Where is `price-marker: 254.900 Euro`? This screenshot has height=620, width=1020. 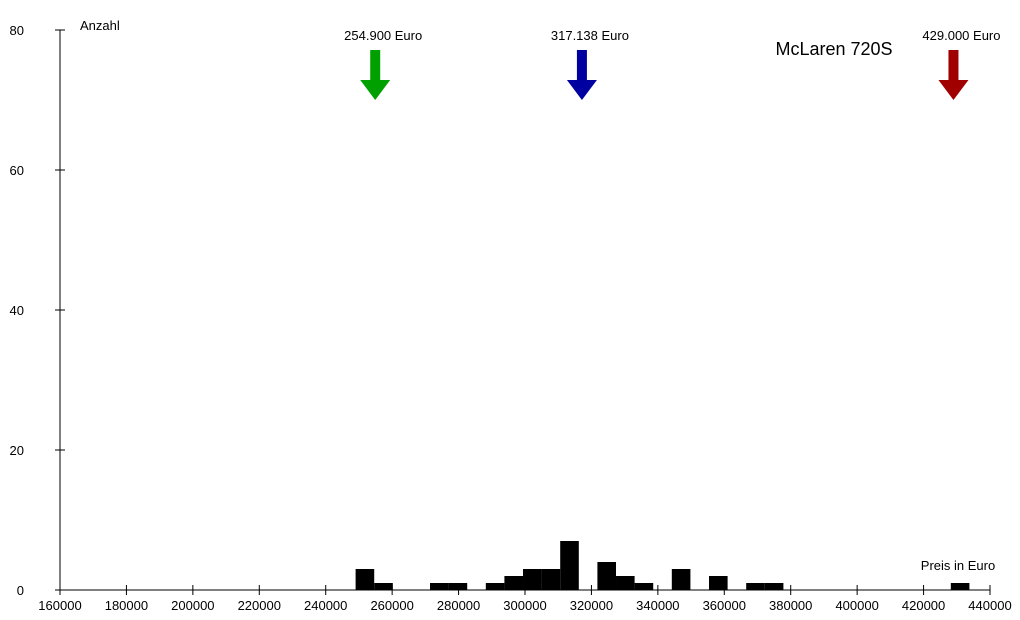 price-marker: 254.900 Euro is located at coordinates (383, 64).